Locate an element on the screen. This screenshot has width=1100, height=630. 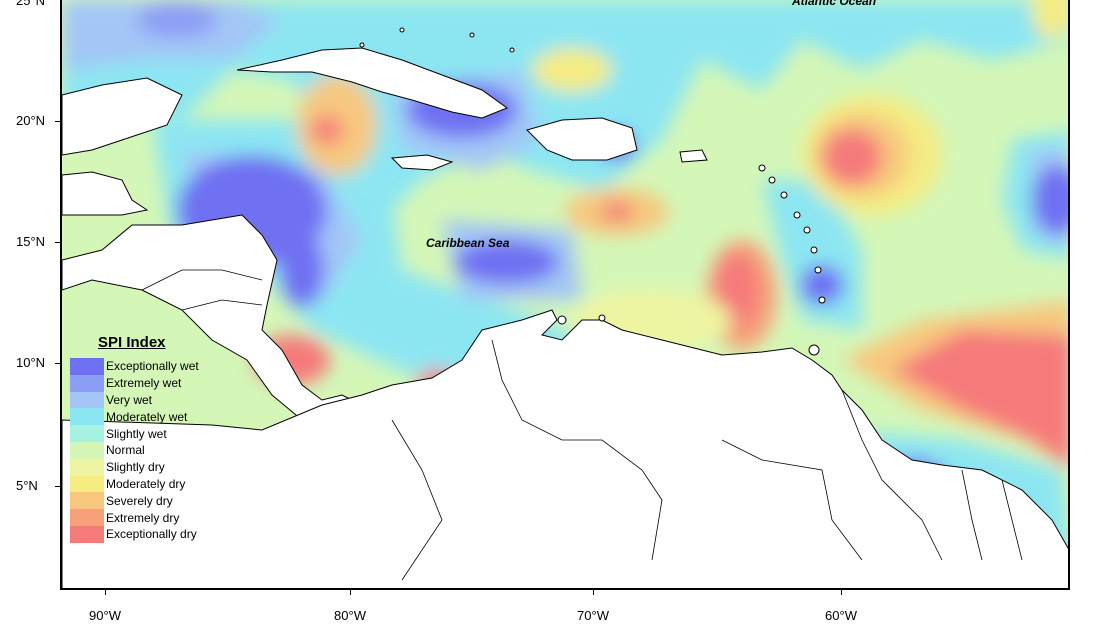
legend-label: Slightly wet is located at coordinates (136, 433).